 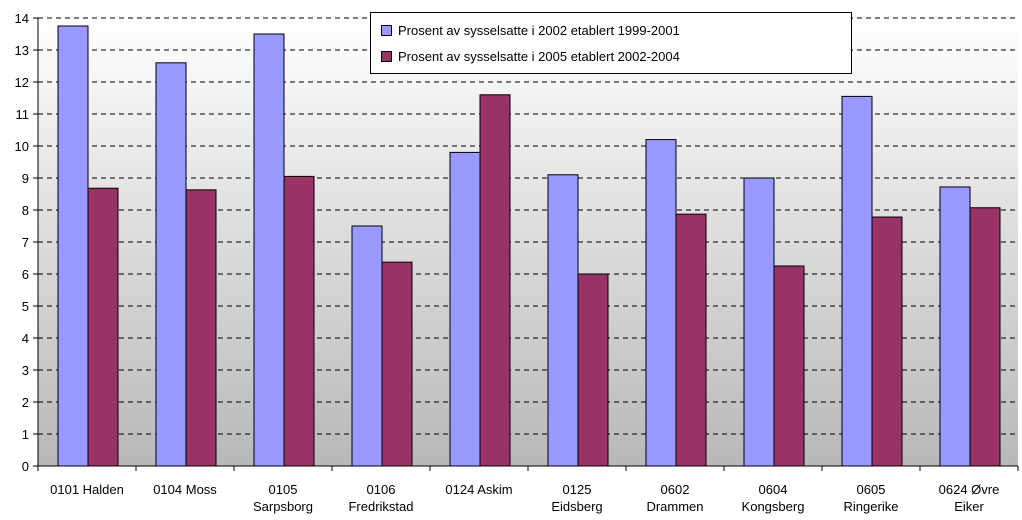 What do you see at coordinates (25, 370) in the screenshot?
I see `y-tick-label-3: 3` at bounding box center [25, 370].